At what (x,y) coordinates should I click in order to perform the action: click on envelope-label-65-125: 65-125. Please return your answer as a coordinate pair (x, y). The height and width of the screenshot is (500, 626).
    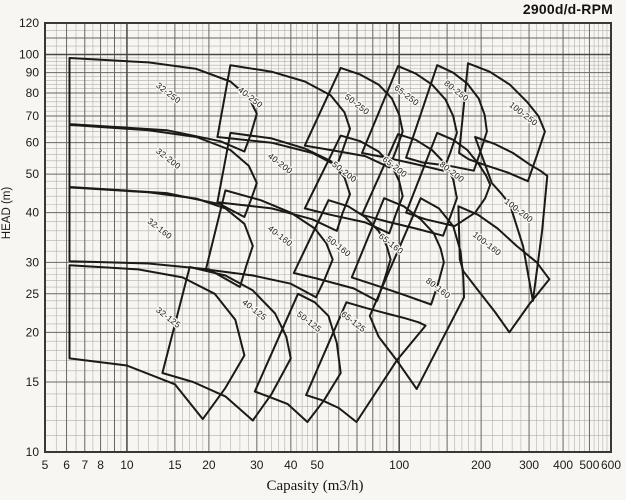
    Looking at the image, I should click on (353, 321).